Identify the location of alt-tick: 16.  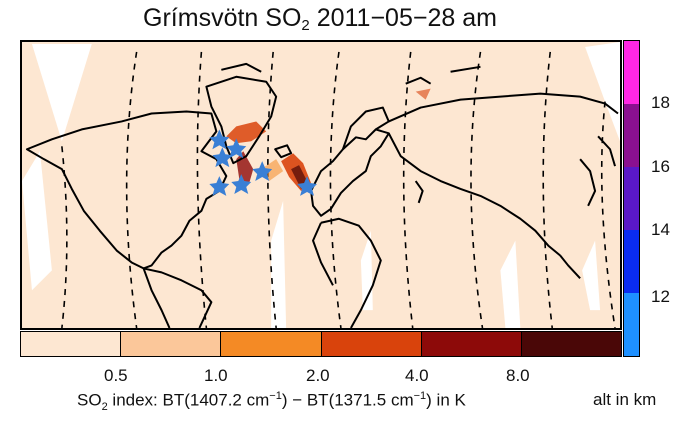
(660, 166).